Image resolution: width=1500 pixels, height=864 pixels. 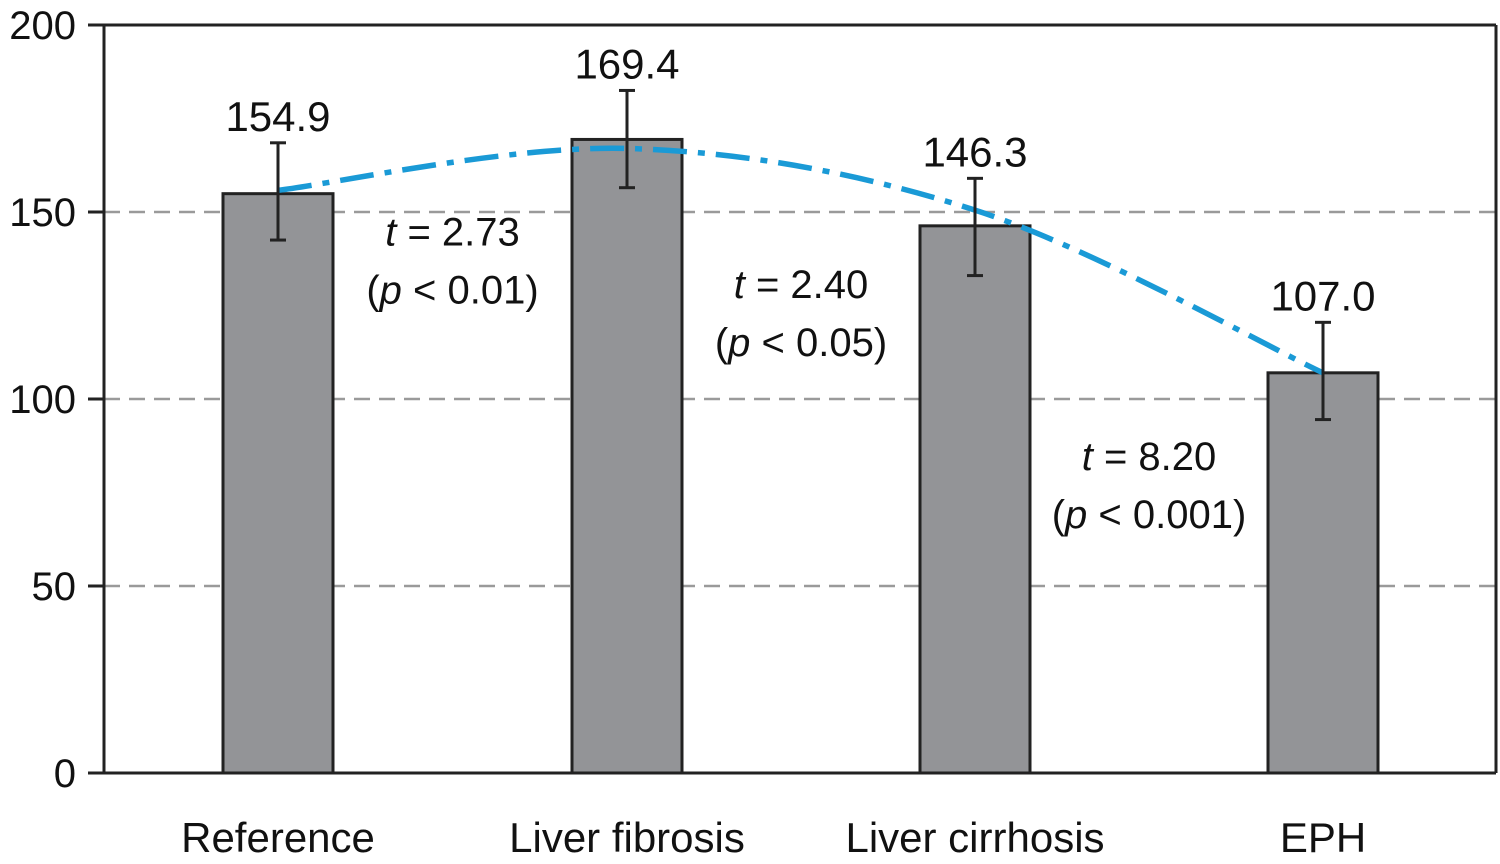 I want to click on bar-eph, so click(x=1323, y=573).